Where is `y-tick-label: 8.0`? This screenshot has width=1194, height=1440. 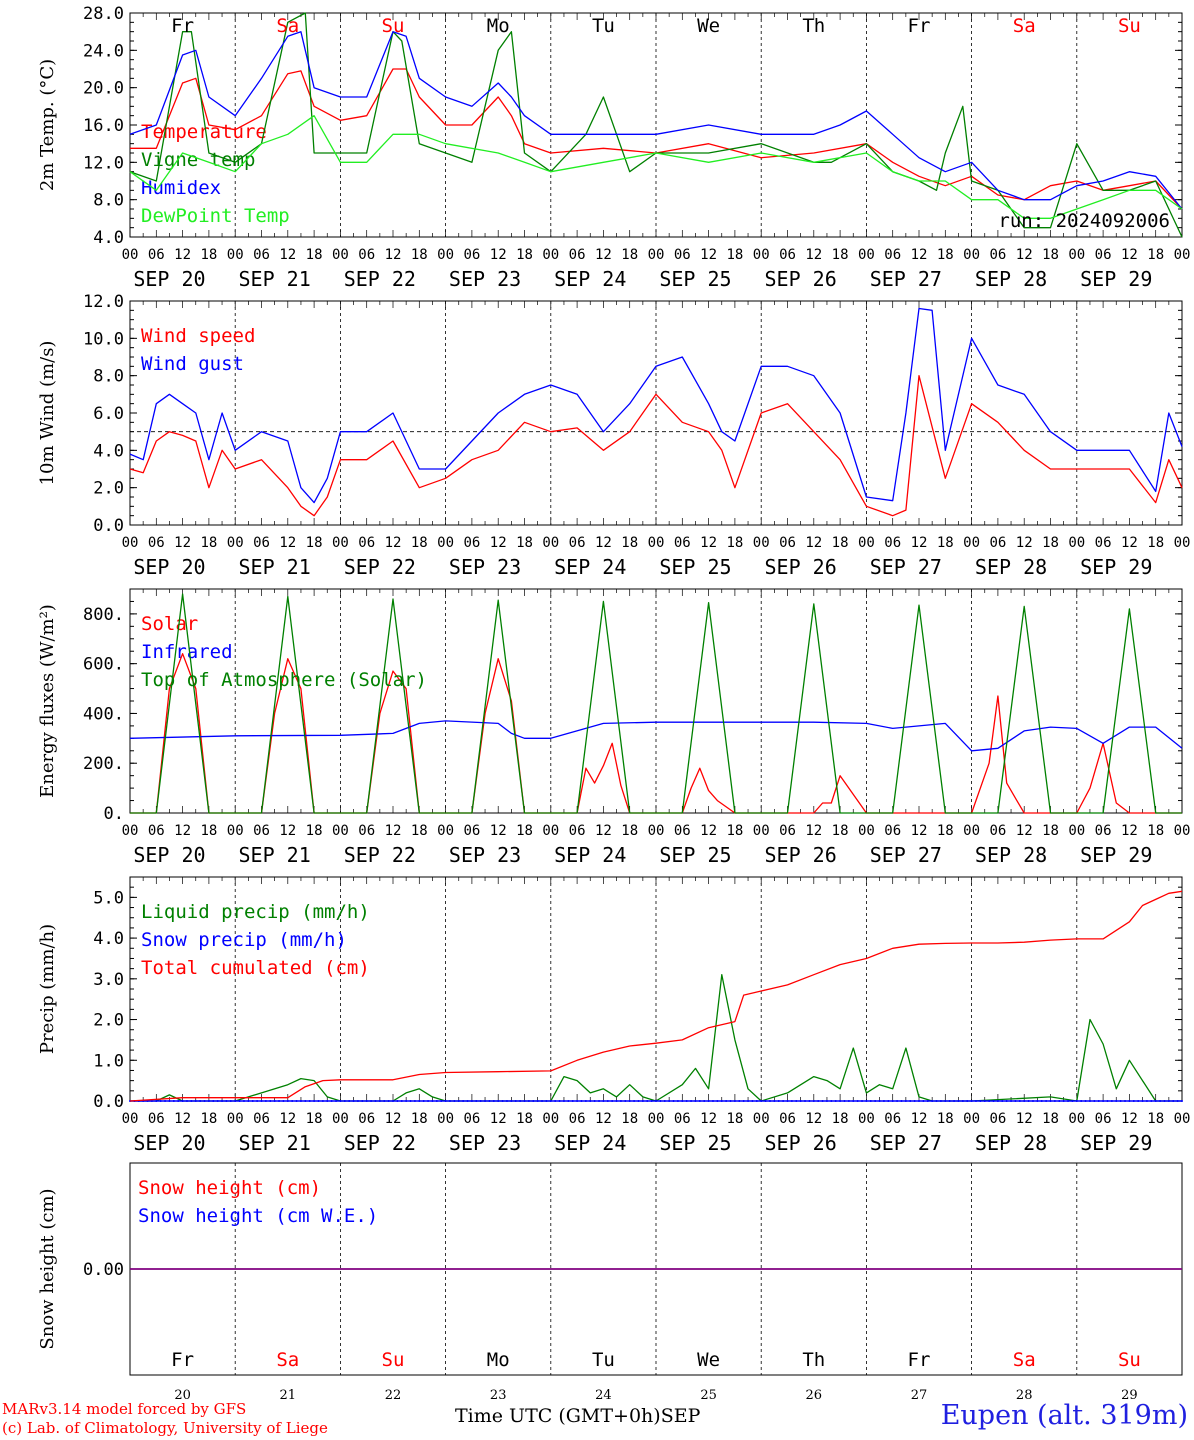 y-tick-label: 8.0 is located at coordinates (108, 201).